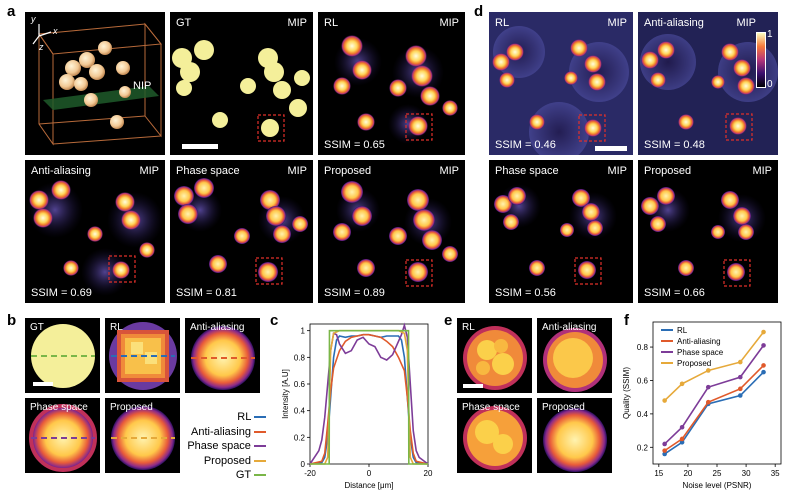 The image size is (791, 497). I want to click on tile-b-rl: RL, so click(142, 355).